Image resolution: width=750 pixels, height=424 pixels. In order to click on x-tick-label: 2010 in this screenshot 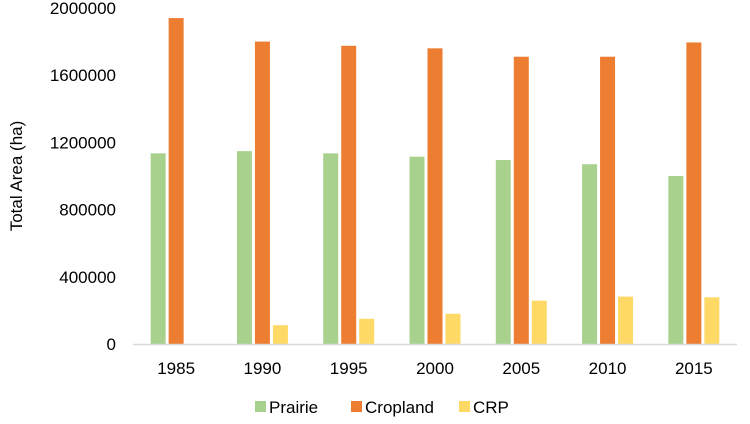, I will do `click(608, 368)`.